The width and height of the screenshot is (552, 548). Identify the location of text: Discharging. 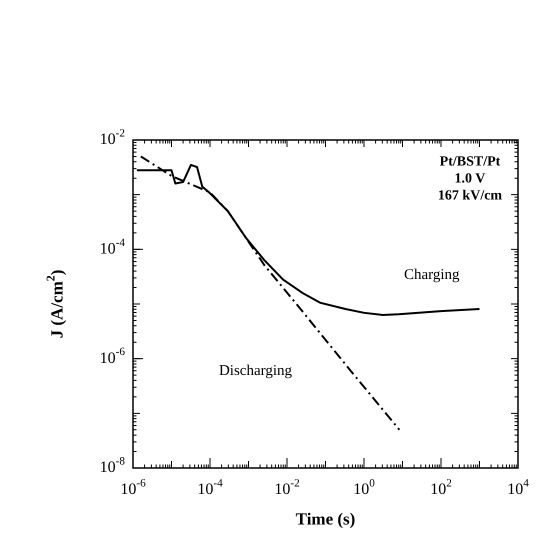
(255, 371).